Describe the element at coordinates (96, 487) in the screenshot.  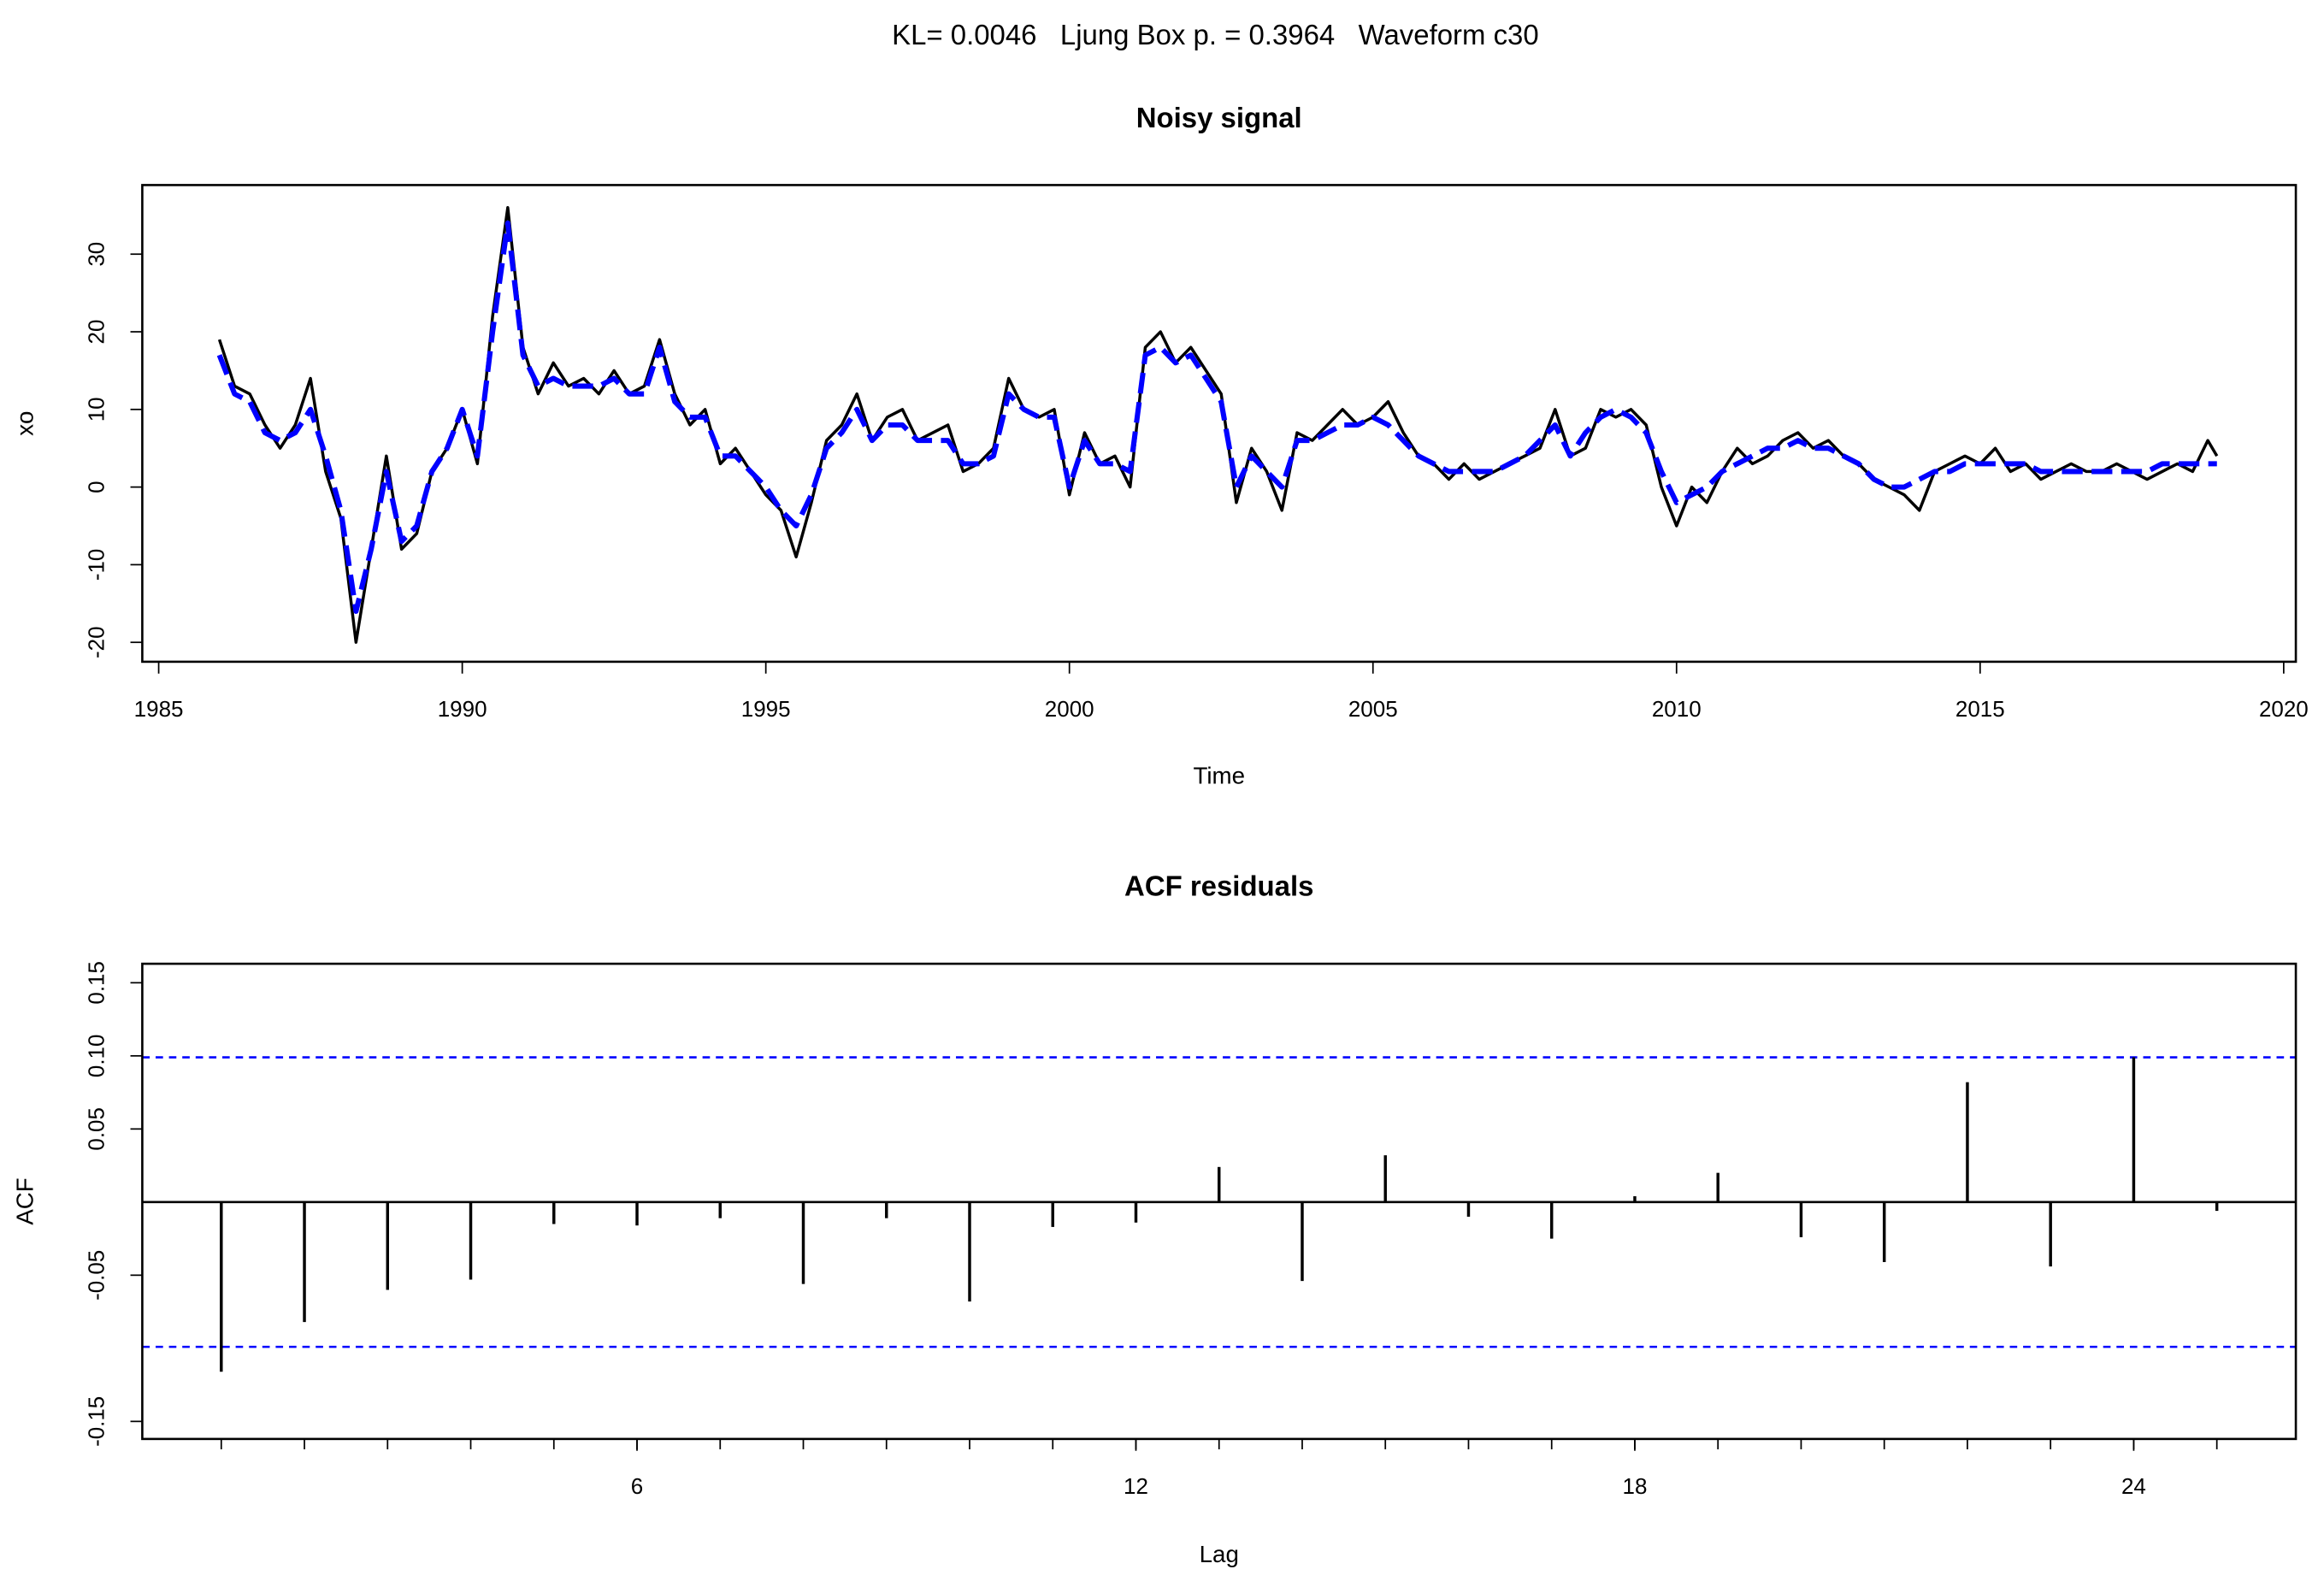
I see `y-tick-label: 0` at that location.